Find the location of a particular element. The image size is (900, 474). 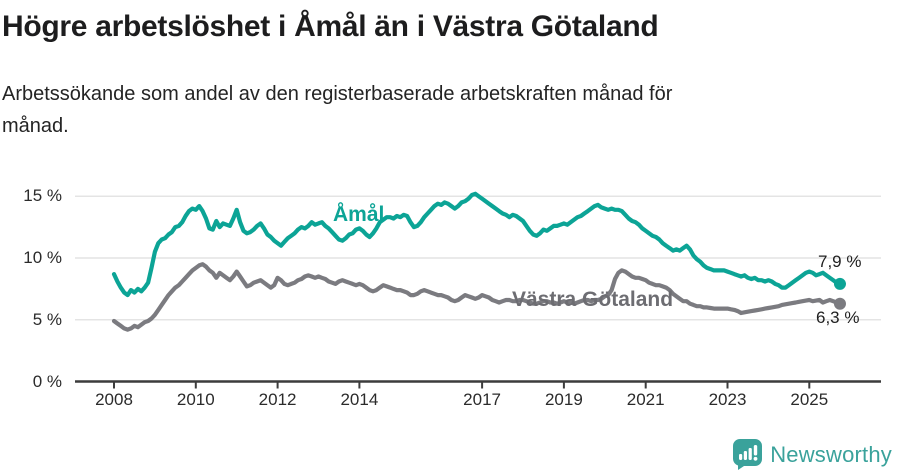

subtitle-line-2: månad. is located at coordinates (35, 126).